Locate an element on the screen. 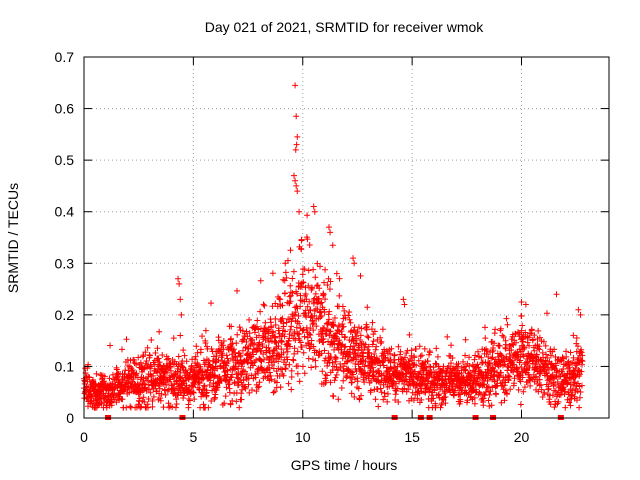 Image resolution: width=640 pixels, height=480 pixels. y-tick-label: 0 is located at coordinates (70, 418).